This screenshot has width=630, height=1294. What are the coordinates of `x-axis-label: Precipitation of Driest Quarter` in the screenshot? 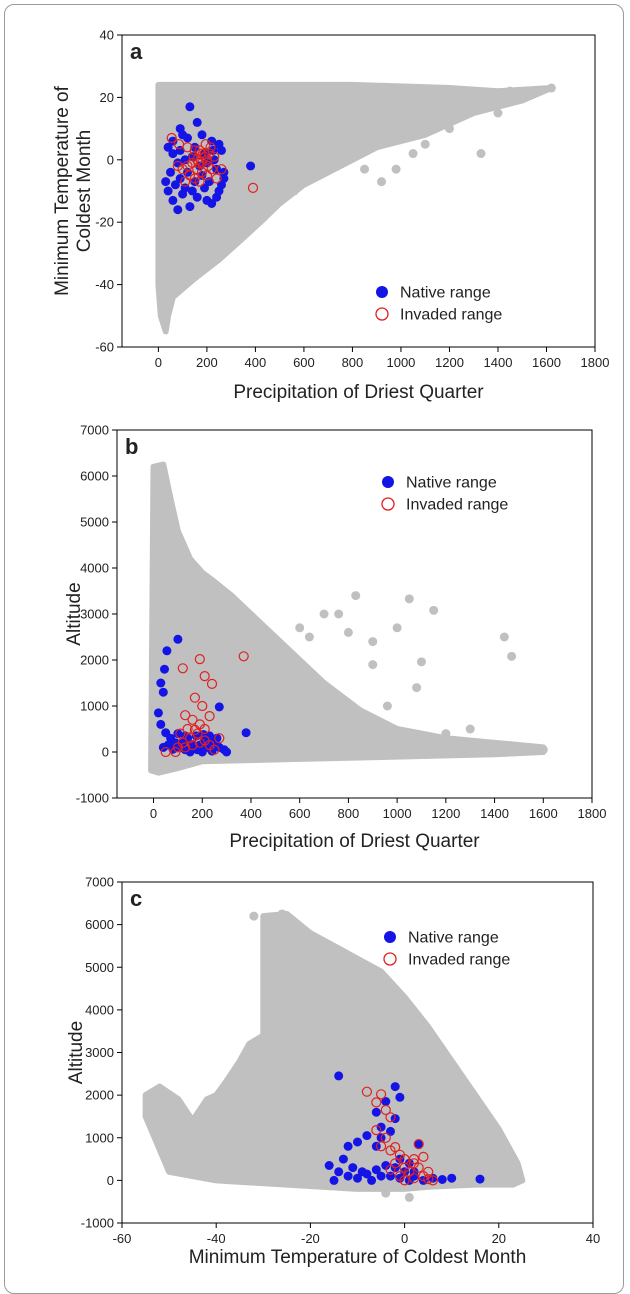 It's located at (358, 392).